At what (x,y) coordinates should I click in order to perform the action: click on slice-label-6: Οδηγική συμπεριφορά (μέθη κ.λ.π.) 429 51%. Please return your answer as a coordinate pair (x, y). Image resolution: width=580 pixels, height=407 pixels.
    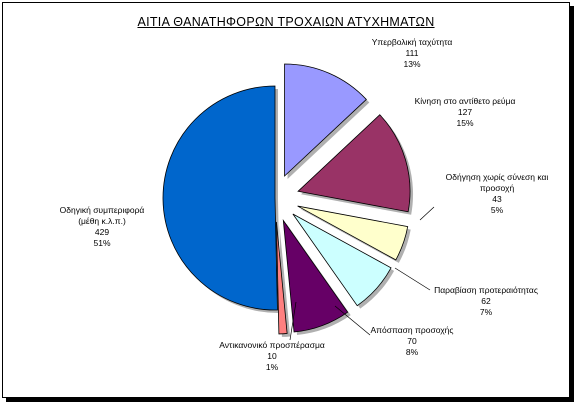
    Looking at the image, I should click on (102, 226).